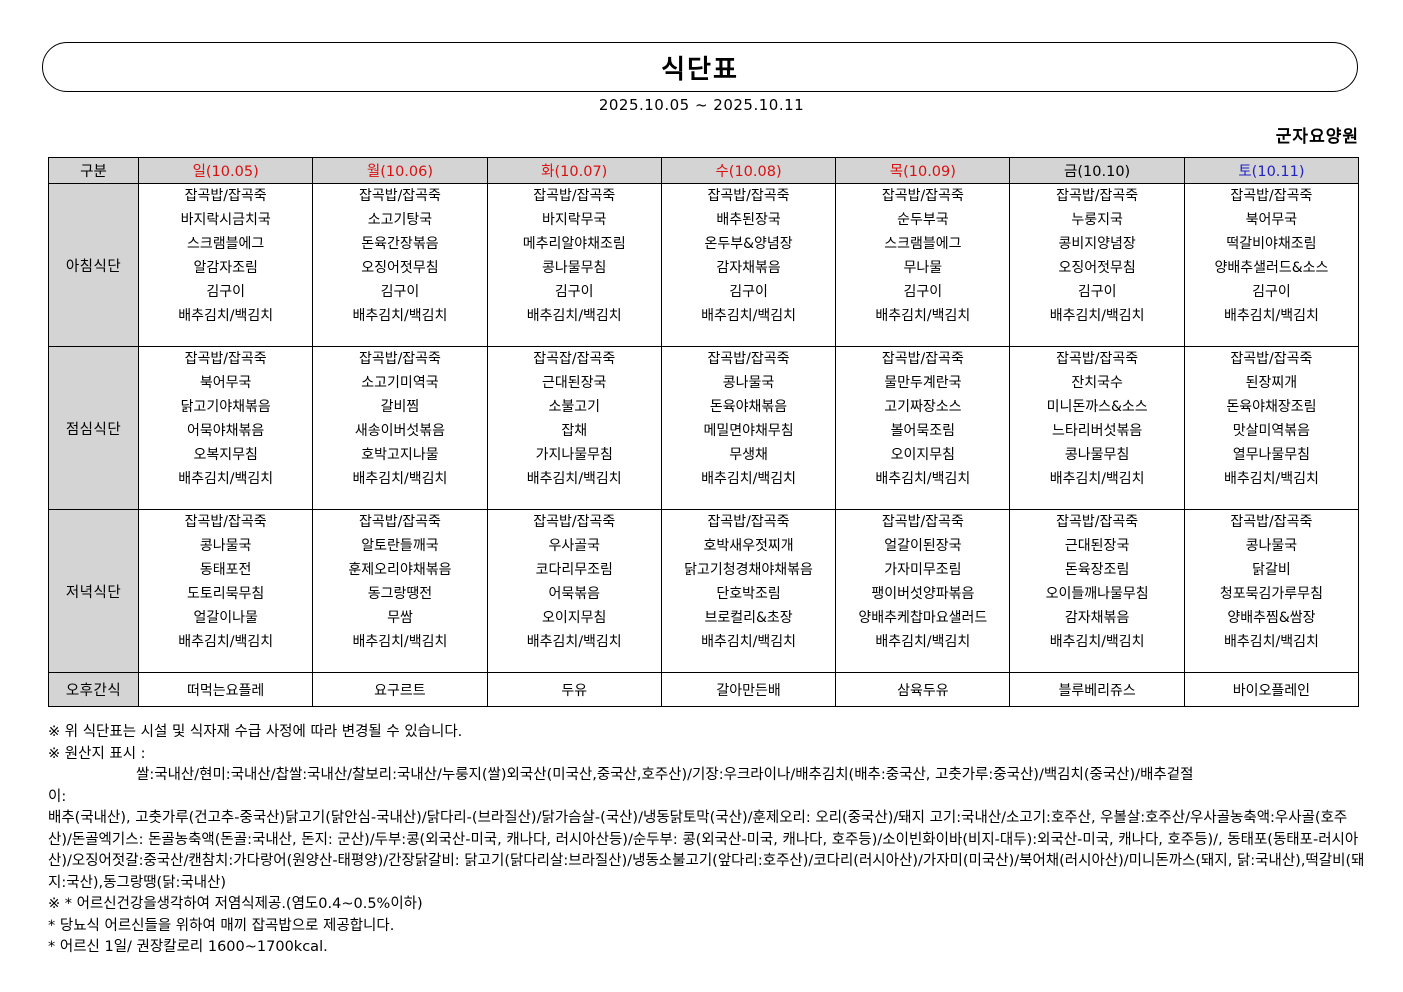  Describe the element at coordinates (704, 689) in the screenshot. I see `snack-row: 오후간식 떠먹는요플레 요구르트 두유 갈아만든배 삼육두유 블루베리쥬스 바이오플레인` at that location.